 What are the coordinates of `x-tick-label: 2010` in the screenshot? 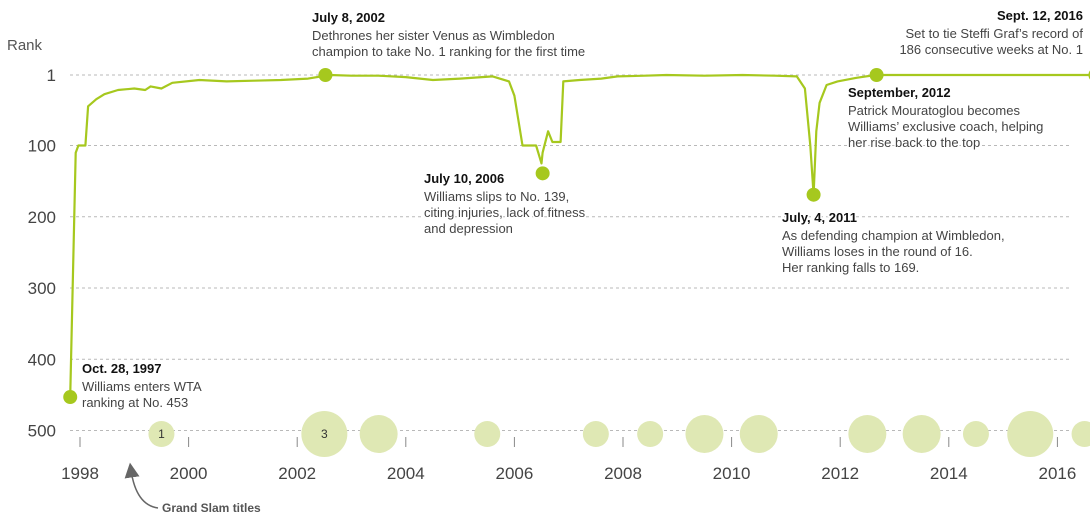 It's located at (732, 473).